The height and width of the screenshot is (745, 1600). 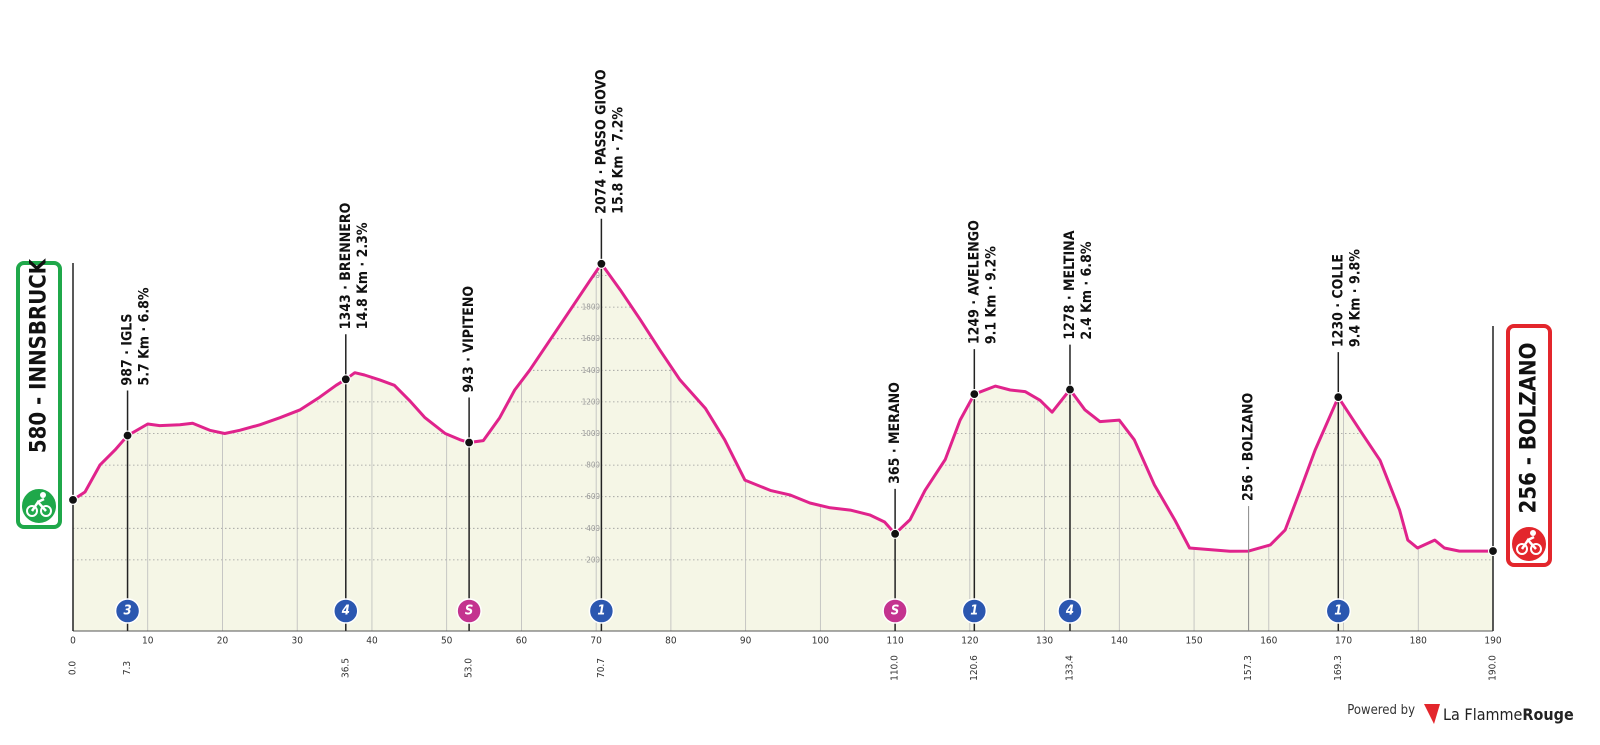 I want to click on waypoint-label: 1249 · AVELENGO, so click(x=974, y=282).